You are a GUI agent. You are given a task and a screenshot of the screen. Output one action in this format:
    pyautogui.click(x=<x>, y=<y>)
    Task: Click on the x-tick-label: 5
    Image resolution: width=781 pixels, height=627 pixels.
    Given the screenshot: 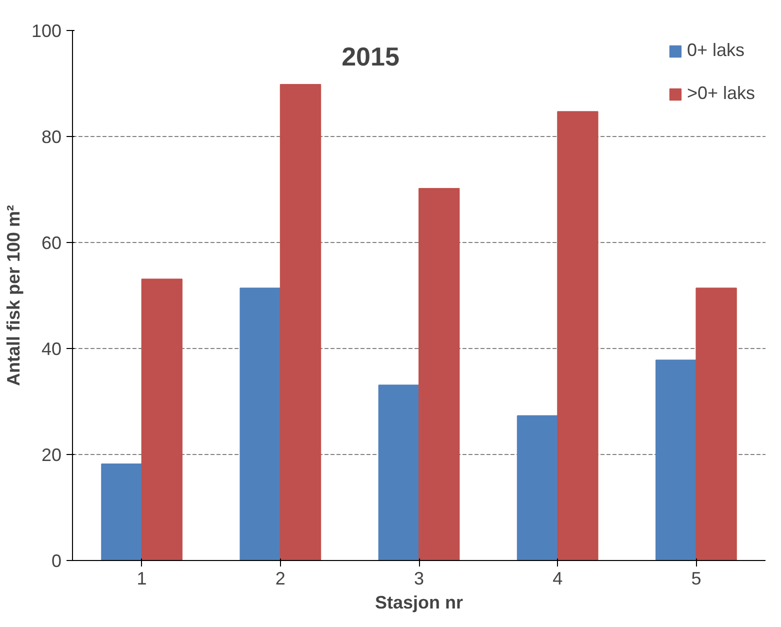 What is the action you would take?
    pyautogui.click(x=696, y=578)
    